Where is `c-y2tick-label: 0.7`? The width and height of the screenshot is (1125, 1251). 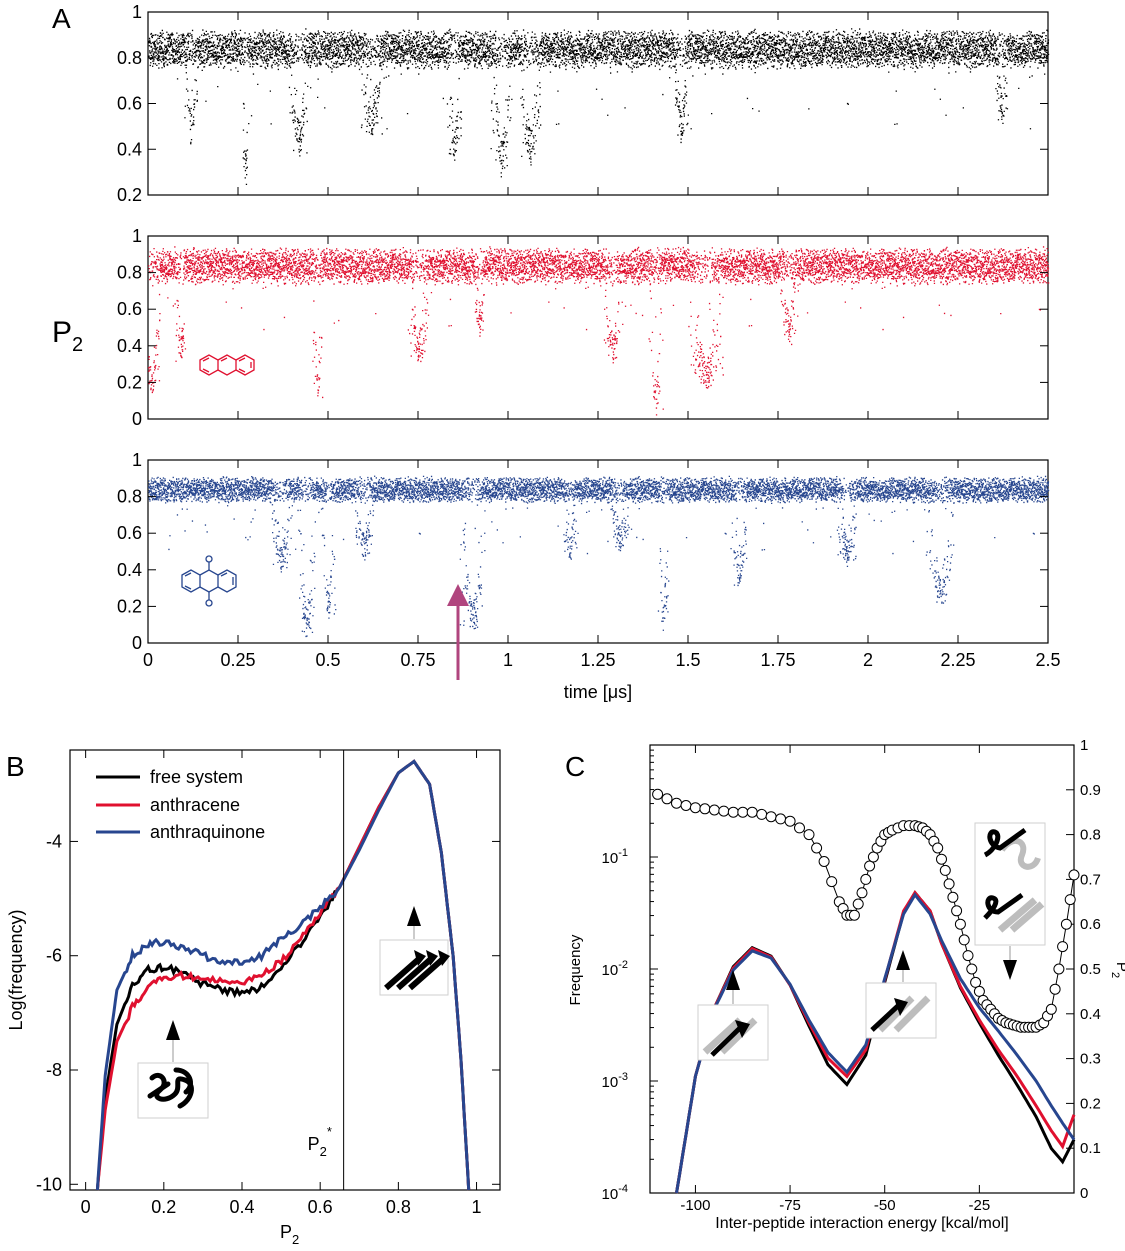 c-y2tick-label: 0.7 is located at coordinates (1090, 879).